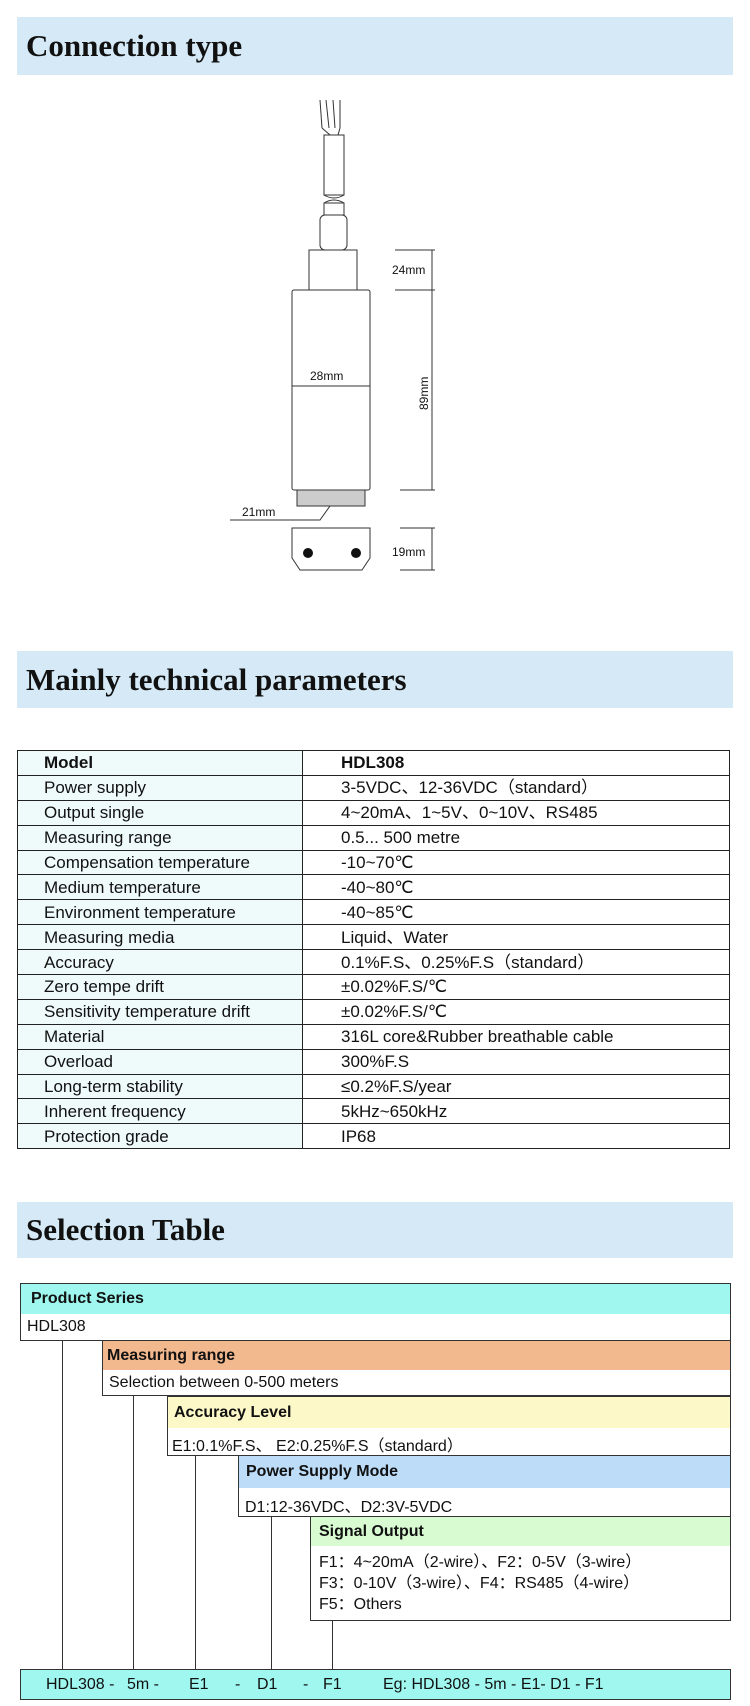 The width and height of the screenshot is (750, 1706). I want to click on product-series-box: Product Series HDL308, so click(375, 1312).